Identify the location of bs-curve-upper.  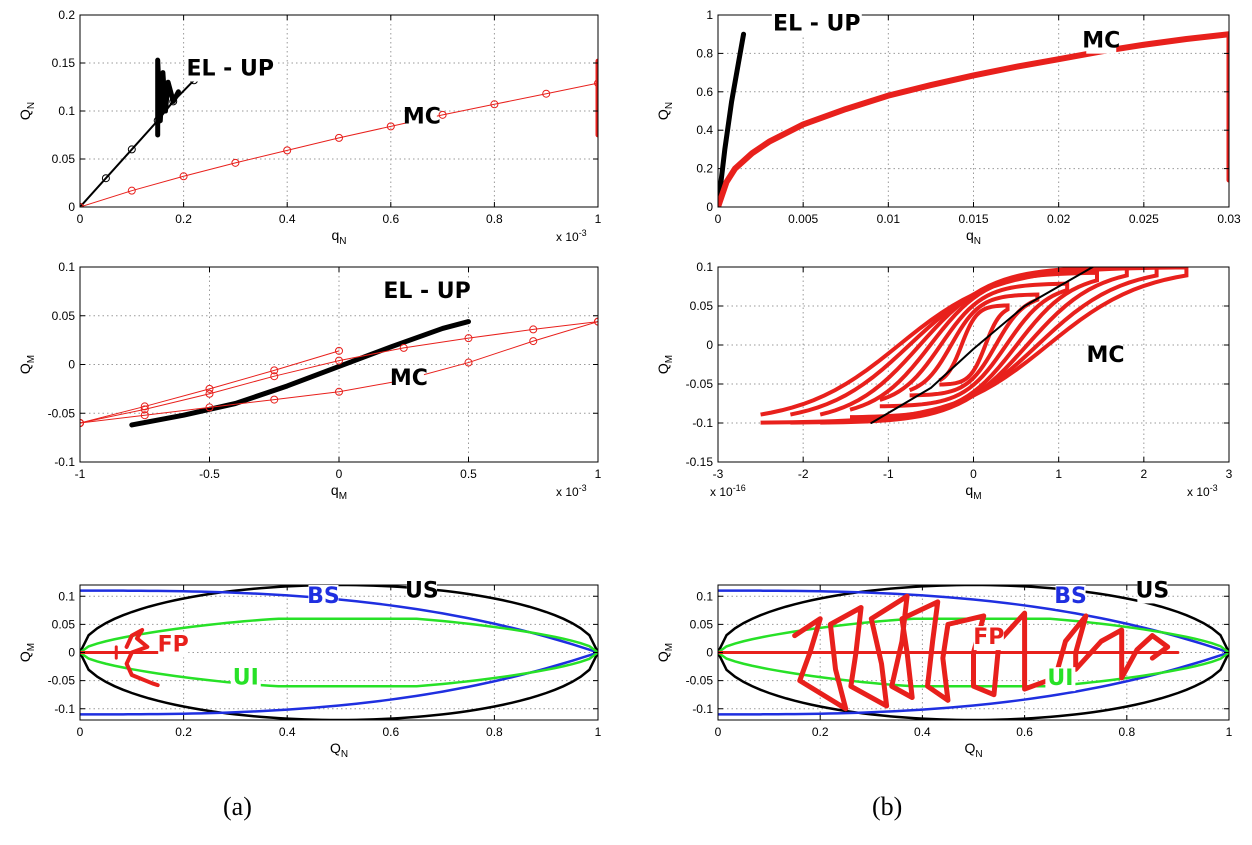
(973, 621).